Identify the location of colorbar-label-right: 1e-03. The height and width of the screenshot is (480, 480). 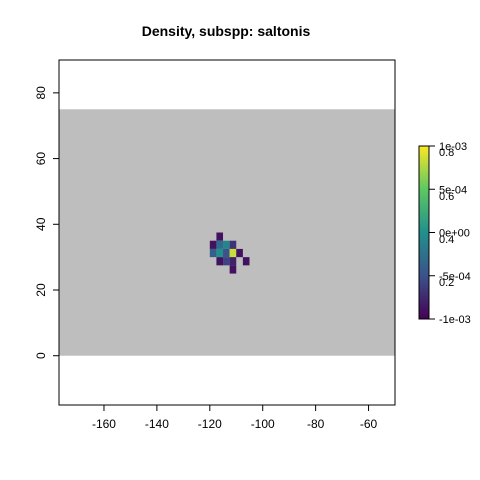
(453, 147).